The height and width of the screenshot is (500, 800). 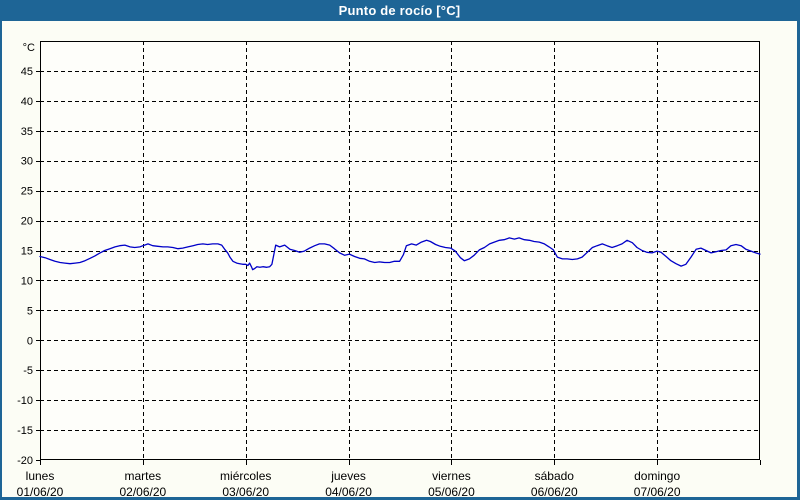 I want to click on svg-text: 40, so click(x=27, y=102).